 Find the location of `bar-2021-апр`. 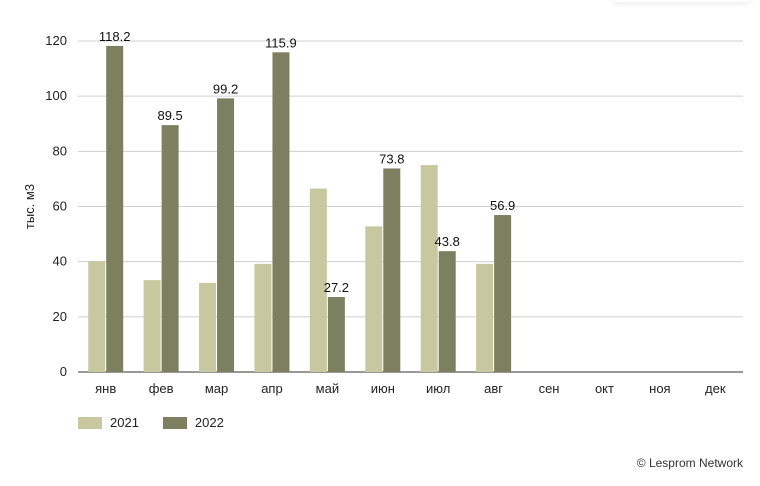

bar-2021-апр is located at coordinates (263, 317).